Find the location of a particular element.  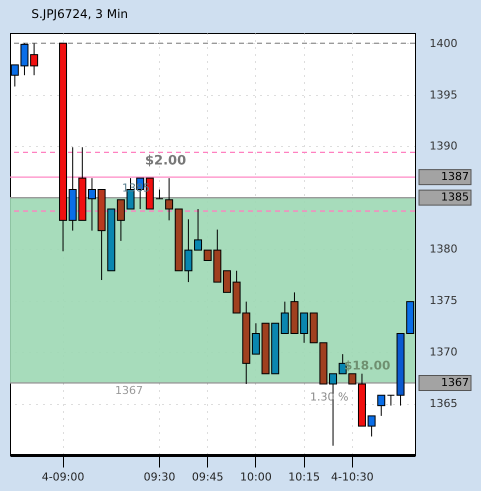

y-tick-label: 1395 is located at coordinates (444, 95).